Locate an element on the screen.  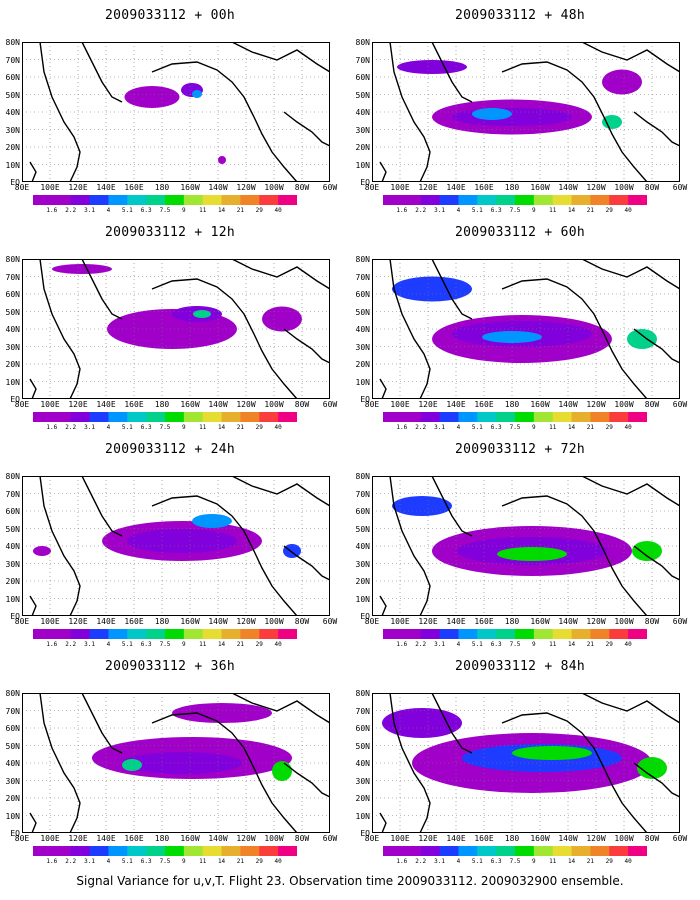
panel-title: 2009033112 + 84h is located at coordinates (520, 666).